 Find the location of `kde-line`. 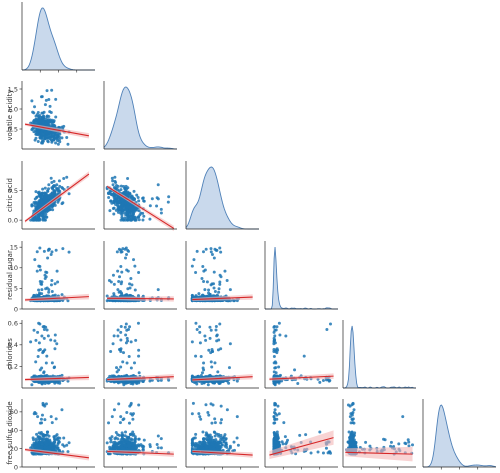

kde-line is located at coordinates (140, 118).